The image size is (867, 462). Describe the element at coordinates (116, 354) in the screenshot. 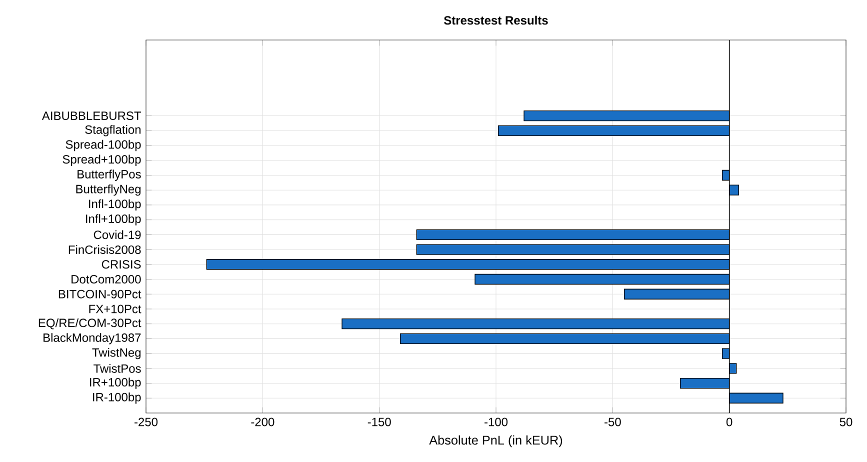

I see `y-tick-label: TwistNeg` at that location.